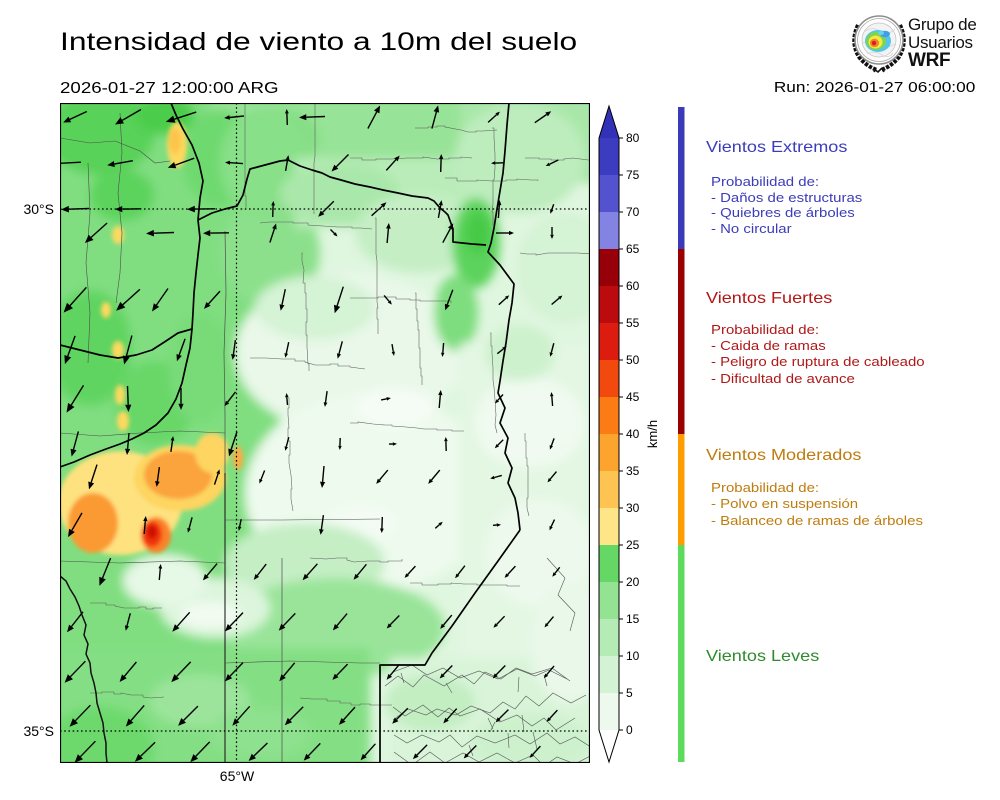 The image size is (1000, 800). What do you see at coordinates (633, 360) in the screenshot?
I see `svg-text: 50` at bounding box center [633, 360].